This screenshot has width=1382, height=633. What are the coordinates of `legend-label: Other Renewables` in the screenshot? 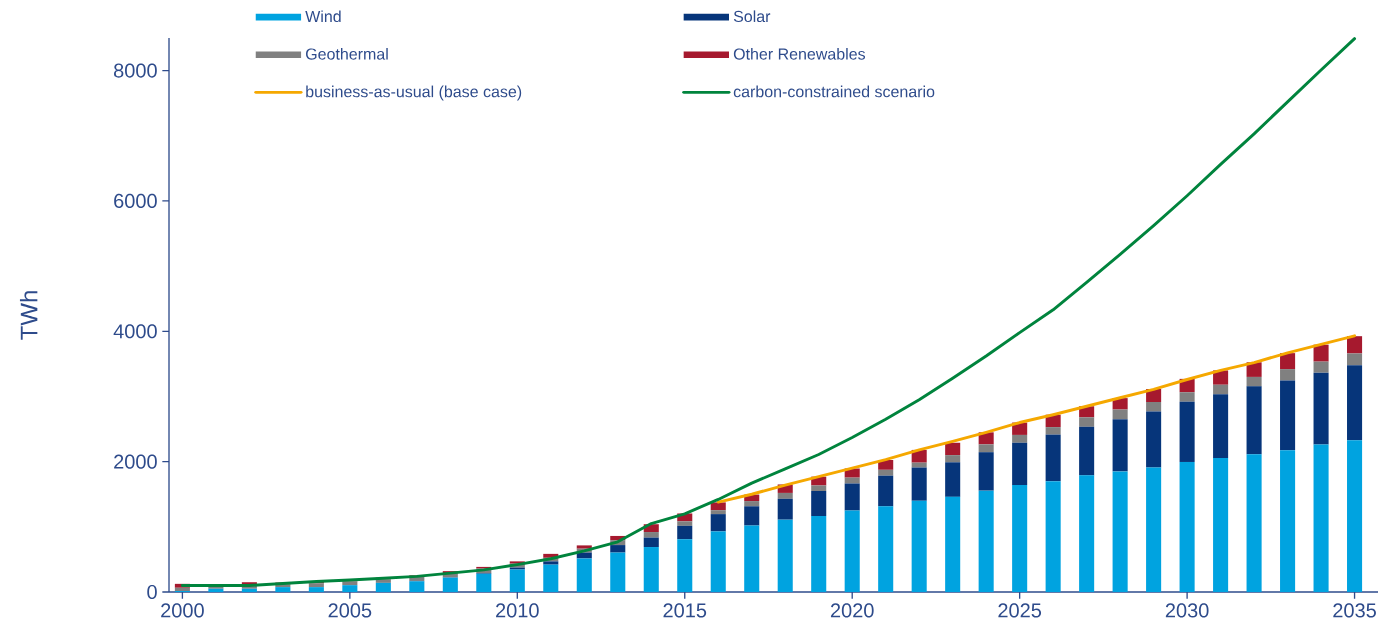 It's located at (799, 53).